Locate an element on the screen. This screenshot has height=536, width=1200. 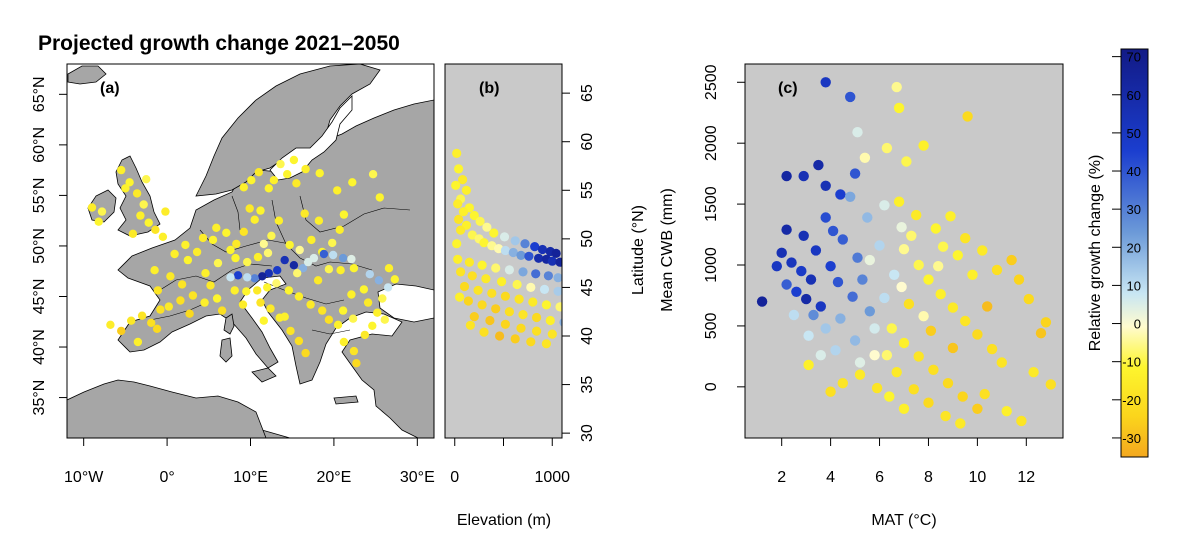
colorbar-tick-label: 0 is located at coordinates (1137, 324).